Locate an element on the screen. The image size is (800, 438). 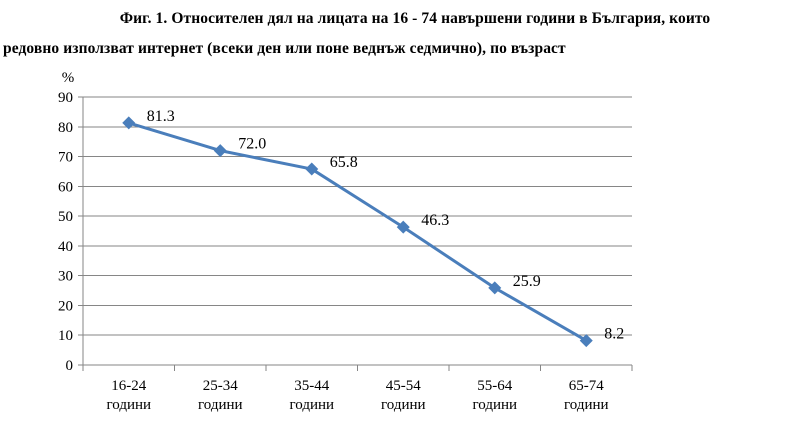
x-tick-label-range: 55-64 is located at coordinates (494, 386).